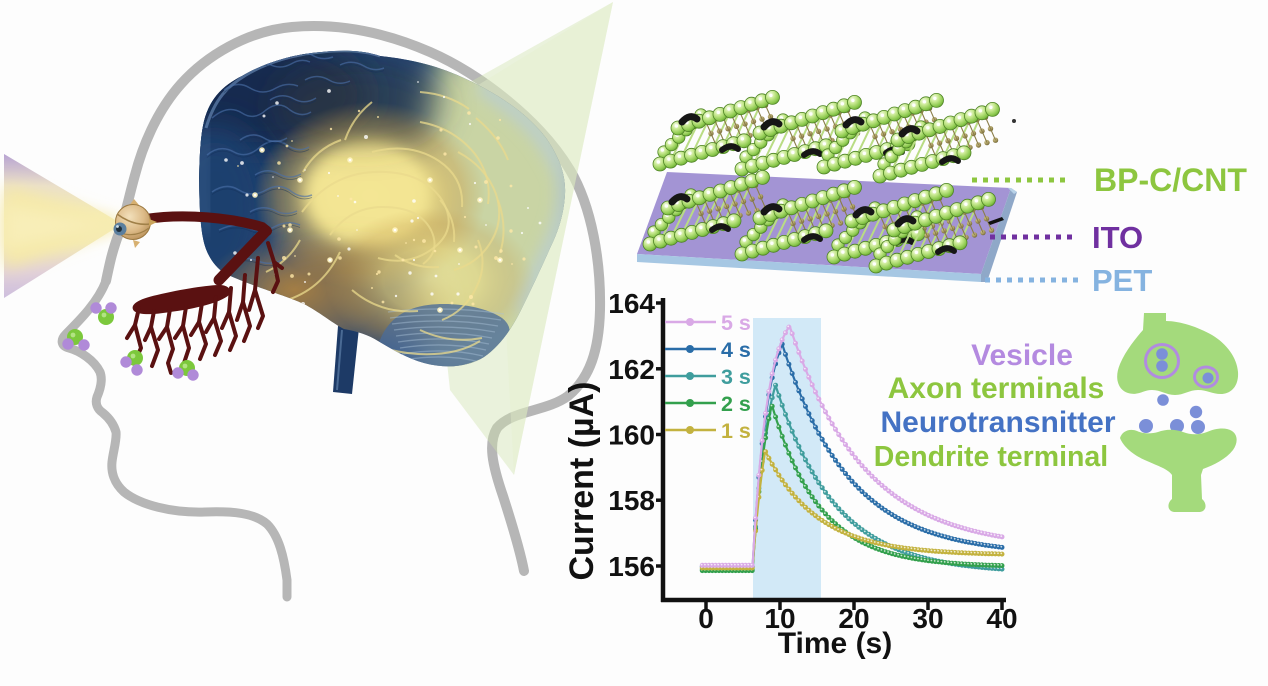 The height and width of the screenshot is (686, 1268). Describe the element at coordinates (927, 618) in the screenshot. I see `svg-text: 30` at that location.